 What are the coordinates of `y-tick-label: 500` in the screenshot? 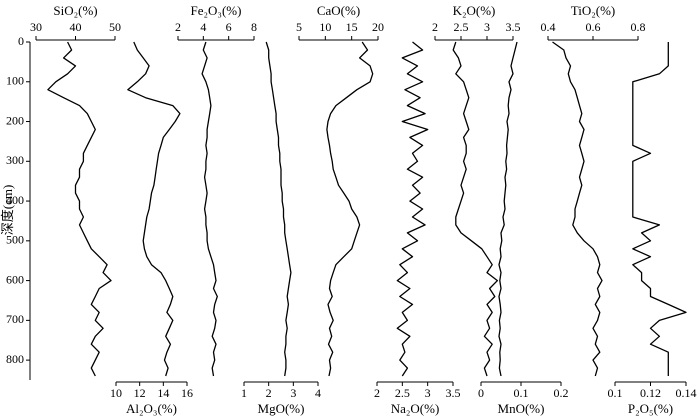 It's located at (15, 240).